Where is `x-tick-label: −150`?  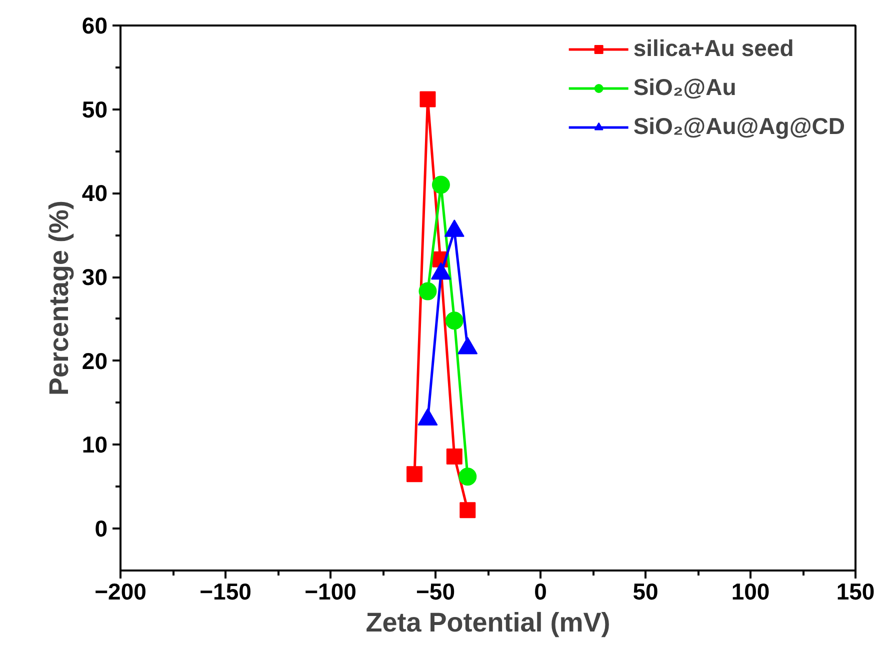 x-tick-label: −150 is located at coordinates (226, 591).